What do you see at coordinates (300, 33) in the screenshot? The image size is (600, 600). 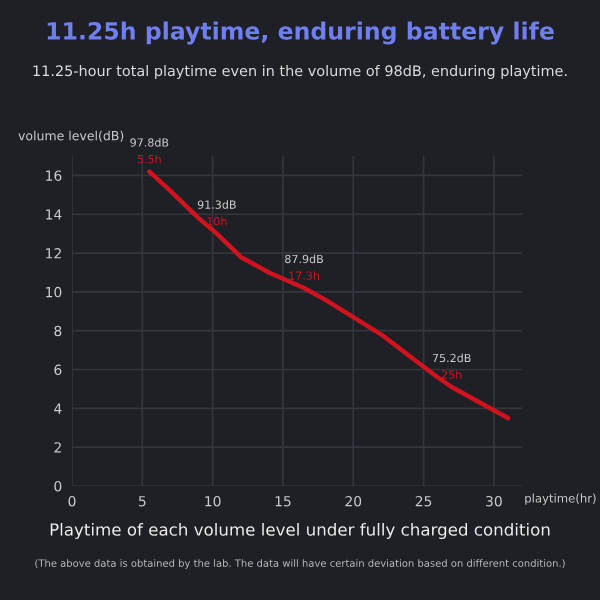 I see `chart-title: 11.25h playtime, enduring battery life` at bounding box center [300, 33].